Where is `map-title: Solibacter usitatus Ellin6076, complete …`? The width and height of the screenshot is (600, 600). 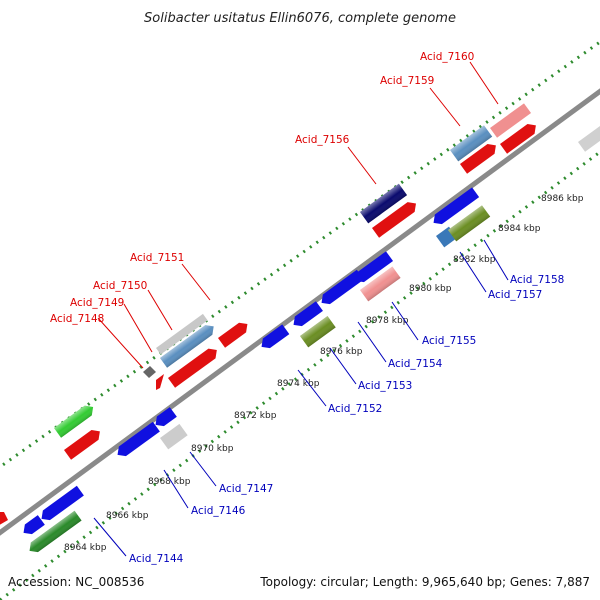
map-title: Solibacter usitatus Ellin6076, complete … is located at coordinates (300, 18).